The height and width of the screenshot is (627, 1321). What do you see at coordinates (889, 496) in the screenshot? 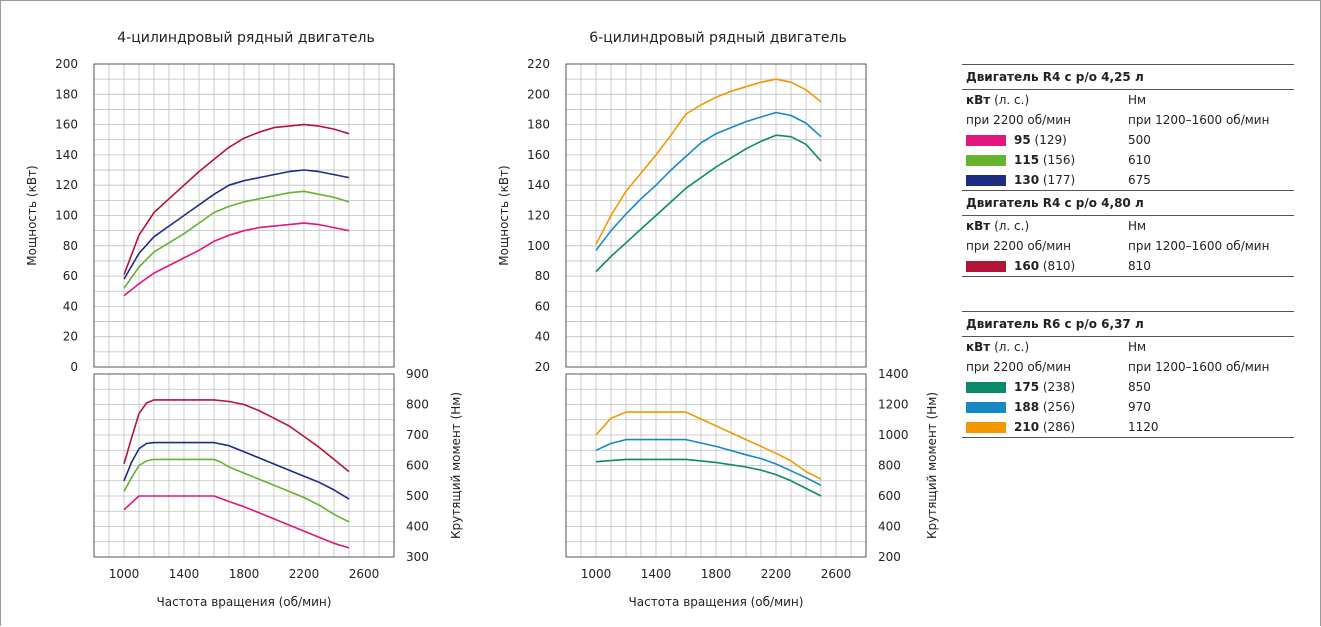
I see `y2-tick-label: 600` at bounding box center [889, 496].